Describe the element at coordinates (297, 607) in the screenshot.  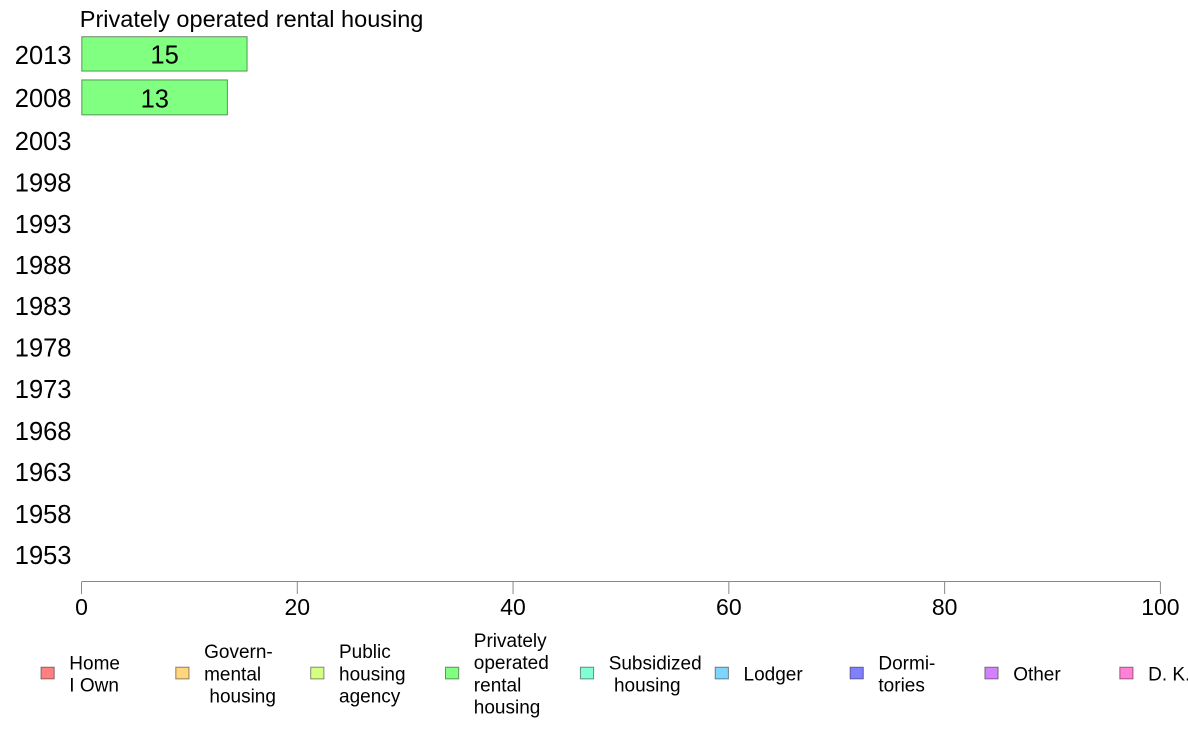
I see `svg-text: 20` at that location.